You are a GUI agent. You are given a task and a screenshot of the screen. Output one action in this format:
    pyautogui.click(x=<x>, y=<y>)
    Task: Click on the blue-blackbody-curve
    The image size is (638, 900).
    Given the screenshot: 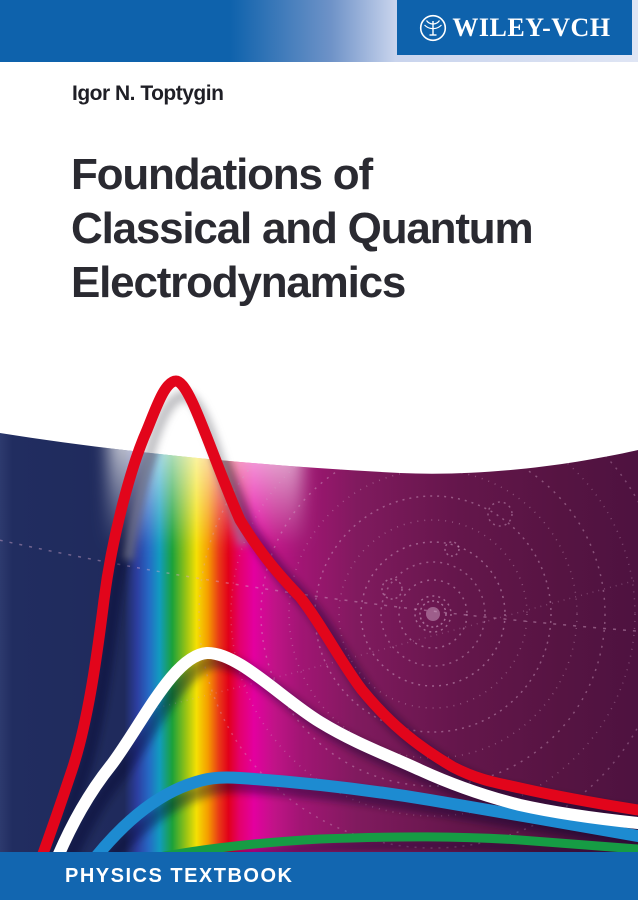 What is the action you would take?
    pyautogui.click(x=363, y=817)
    